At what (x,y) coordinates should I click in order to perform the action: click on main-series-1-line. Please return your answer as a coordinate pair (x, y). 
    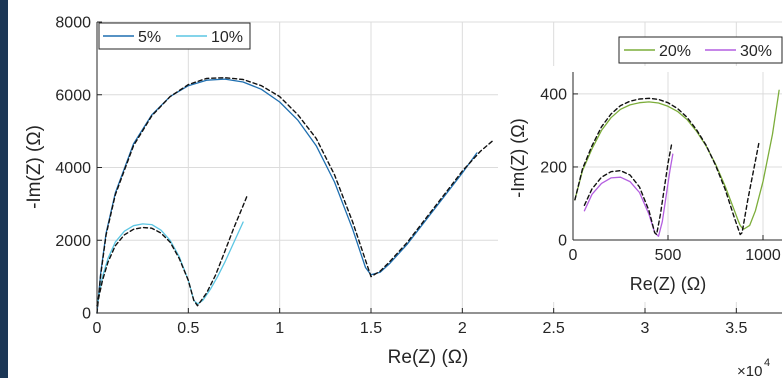
    Looking at the image, I should click on (170, 264).